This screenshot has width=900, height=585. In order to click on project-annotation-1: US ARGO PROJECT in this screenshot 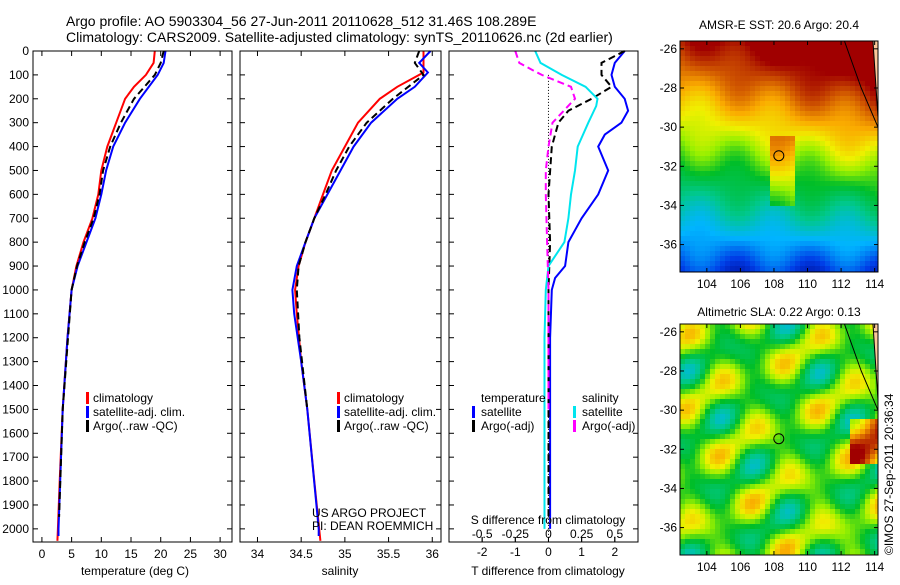, I will do `click(369, 513)`.